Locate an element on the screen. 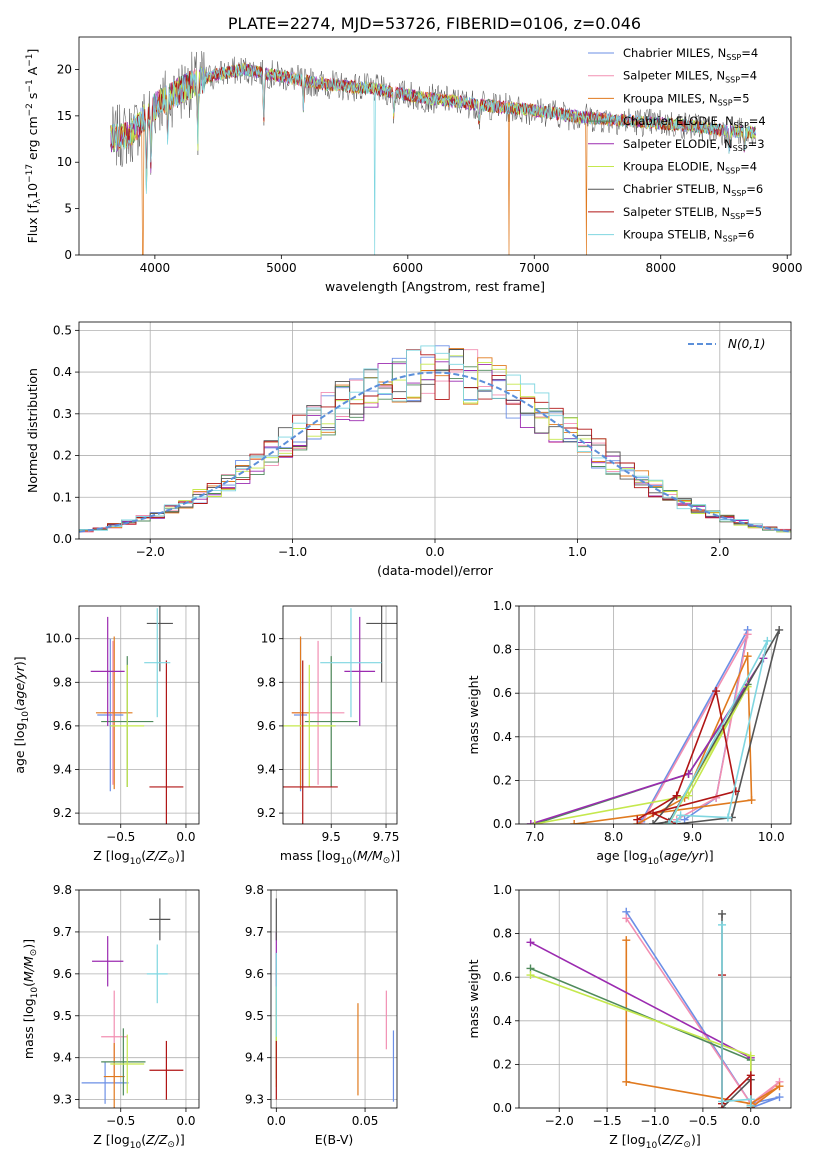  gridlines is located at coordinates (334, 998).